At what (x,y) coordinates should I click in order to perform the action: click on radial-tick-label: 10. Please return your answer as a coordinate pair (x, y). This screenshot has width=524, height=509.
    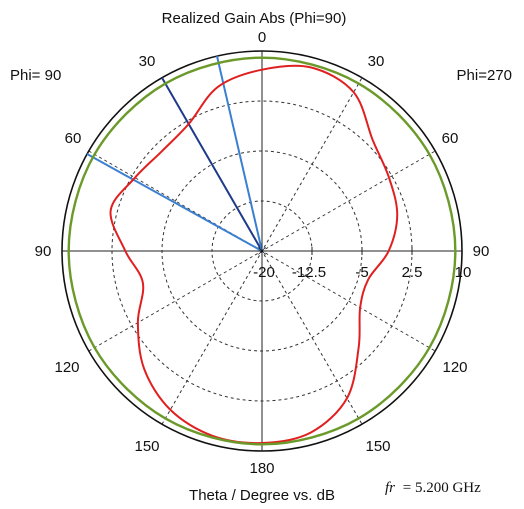
    Looking at the image, I should click on (463, 272).